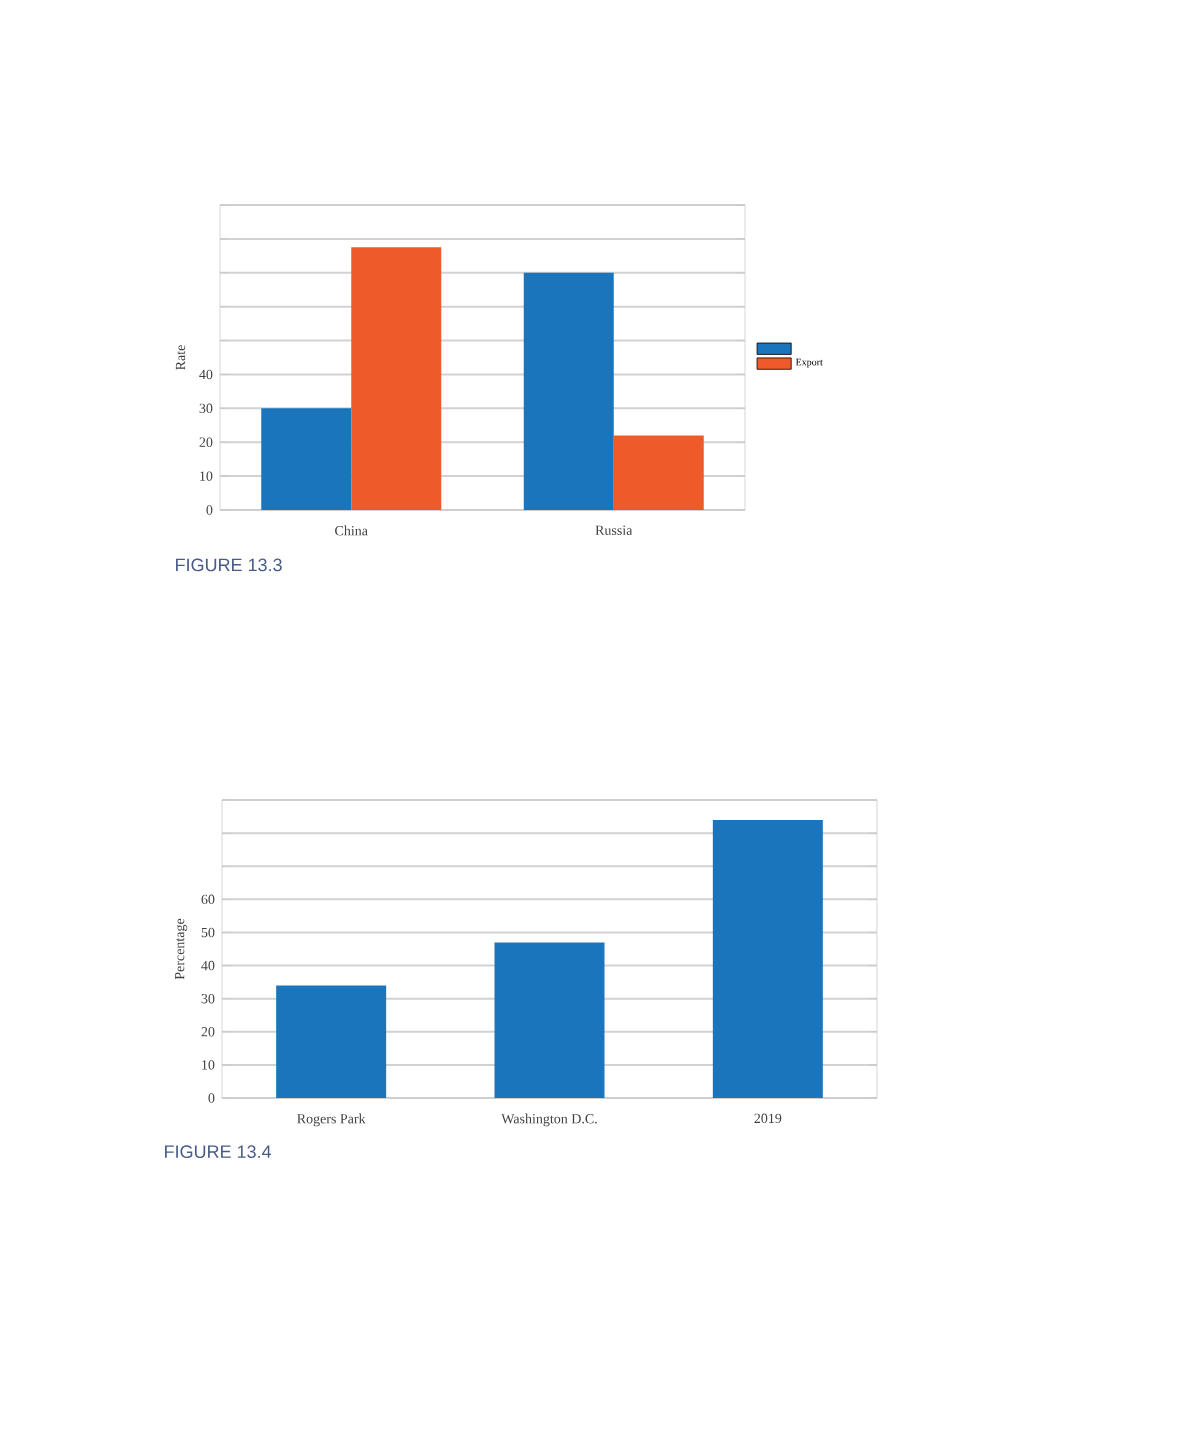  What do you see at coordinates (331, 1120) in the screenshot?
I see `x-tick-label: Rogers Park` at bounding box center [331, 1120].